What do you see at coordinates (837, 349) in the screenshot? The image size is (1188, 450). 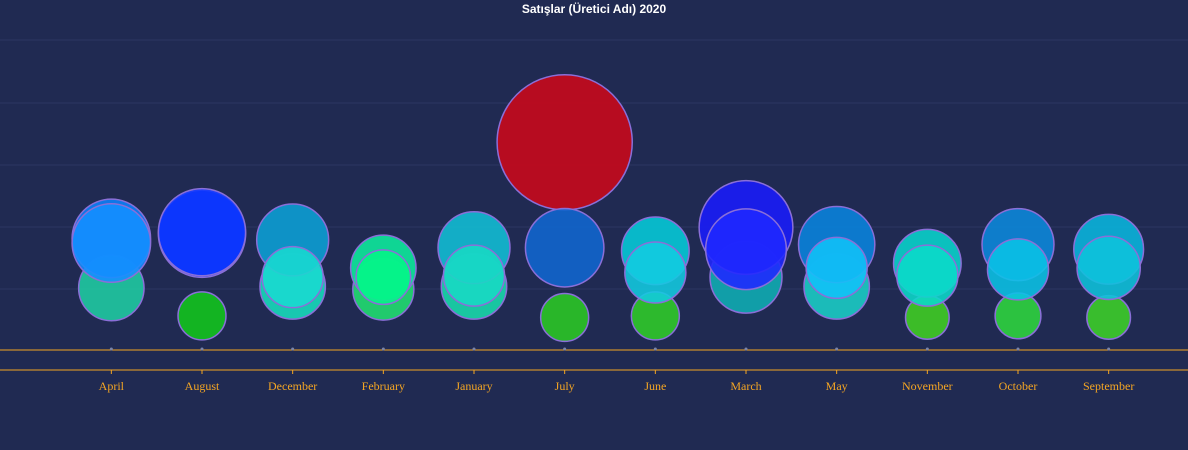 I see `baseline-marker-may` at bounding box center [837, 349].